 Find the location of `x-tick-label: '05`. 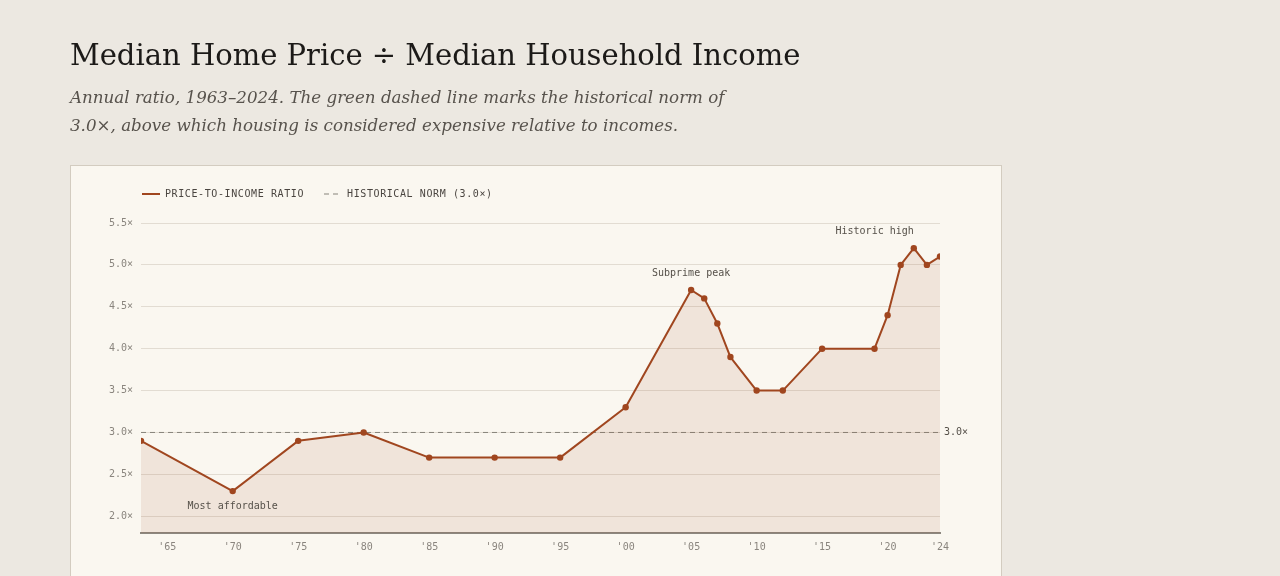

x-tick-label: '05 is located at coordinates (691, 546).